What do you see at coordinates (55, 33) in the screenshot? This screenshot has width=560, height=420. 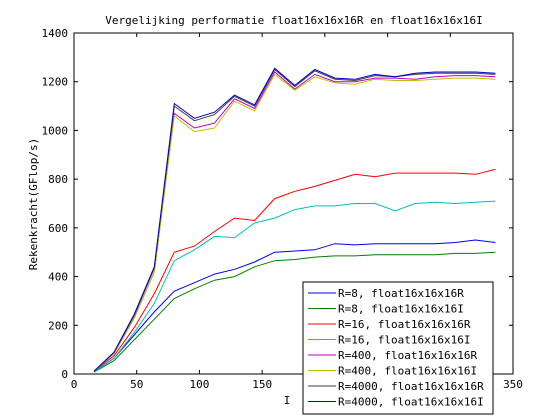 I see `y-tick-label: 1400` at bounding box center [55, 33].